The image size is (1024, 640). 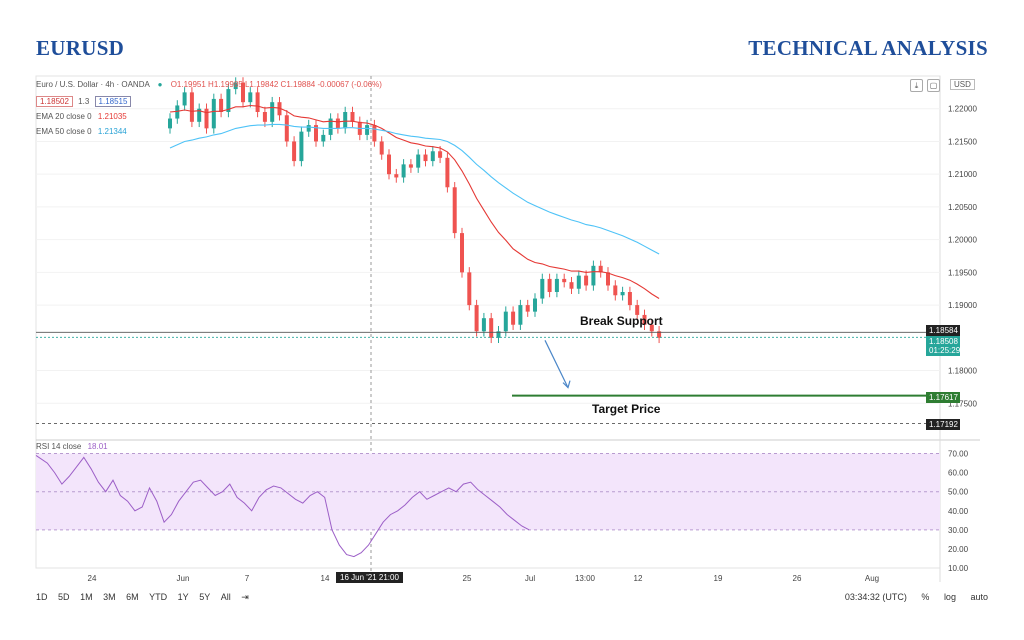 I want to click on time-tick-label: Jun, so click(x=183, y=578).